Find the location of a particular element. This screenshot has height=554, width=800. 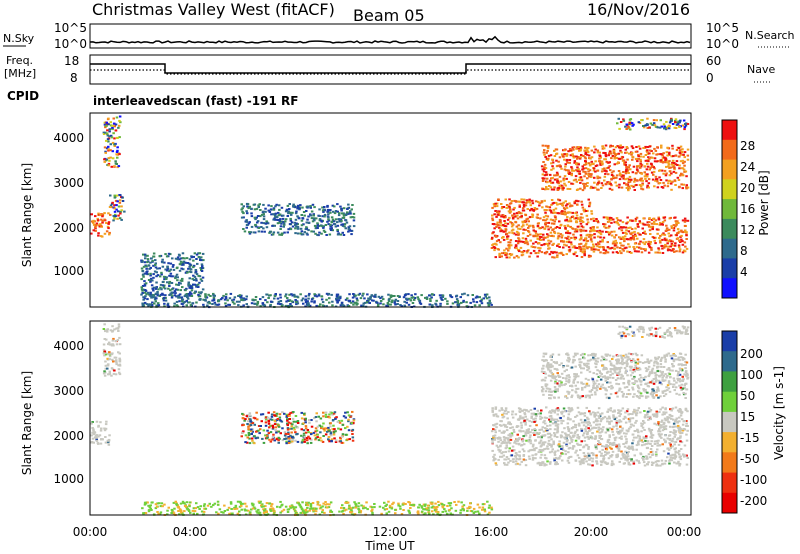

power-cbar-tick-8: 8 is located at coordinates (744, 251).